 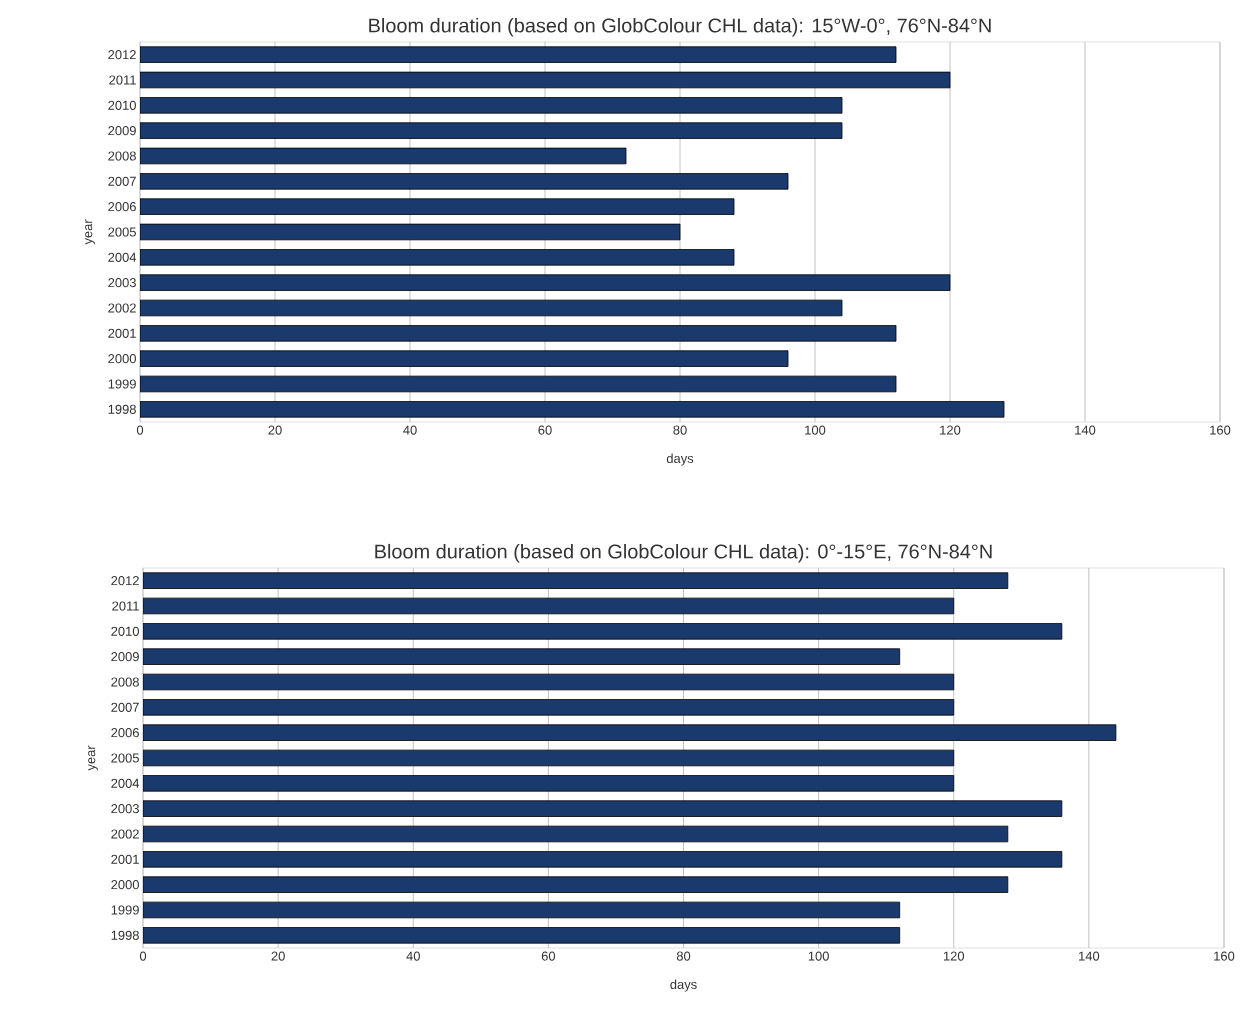 What do you see at coordinates (680, 27) in the screenshot?
I see `chart-title: Bloom duration (based on GlobColour CHL data): 15°W-0°, 76°N-84°N` at bounding box center [680, 27].